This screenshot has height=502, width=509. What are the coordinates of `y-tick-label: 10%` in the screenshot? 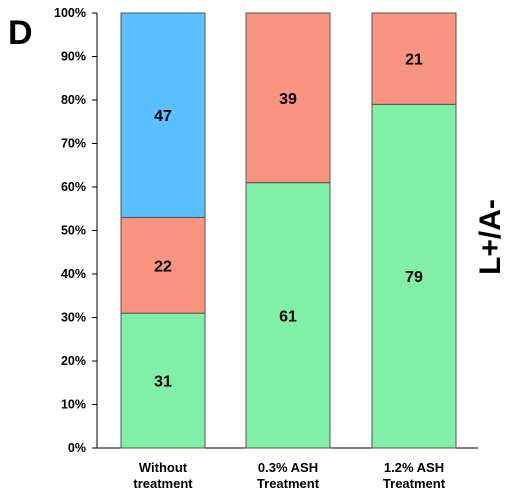 It's located at (73, 405).